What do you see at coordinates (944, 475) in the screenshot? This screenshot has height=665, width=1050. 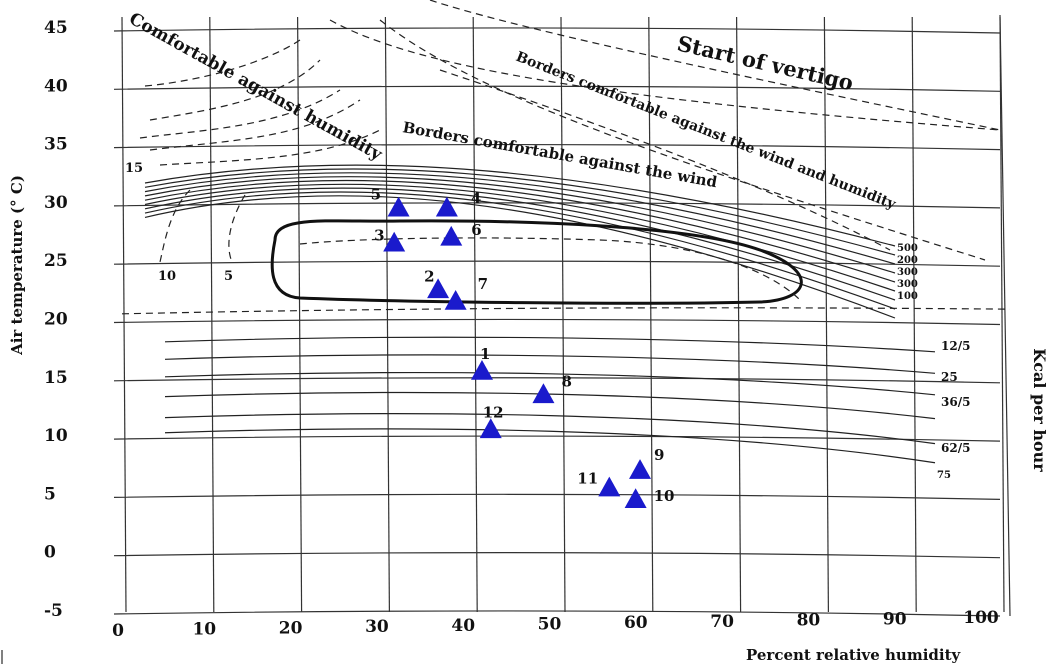 I see `kcal-label-75: 75` at bounding box center [944, 475].